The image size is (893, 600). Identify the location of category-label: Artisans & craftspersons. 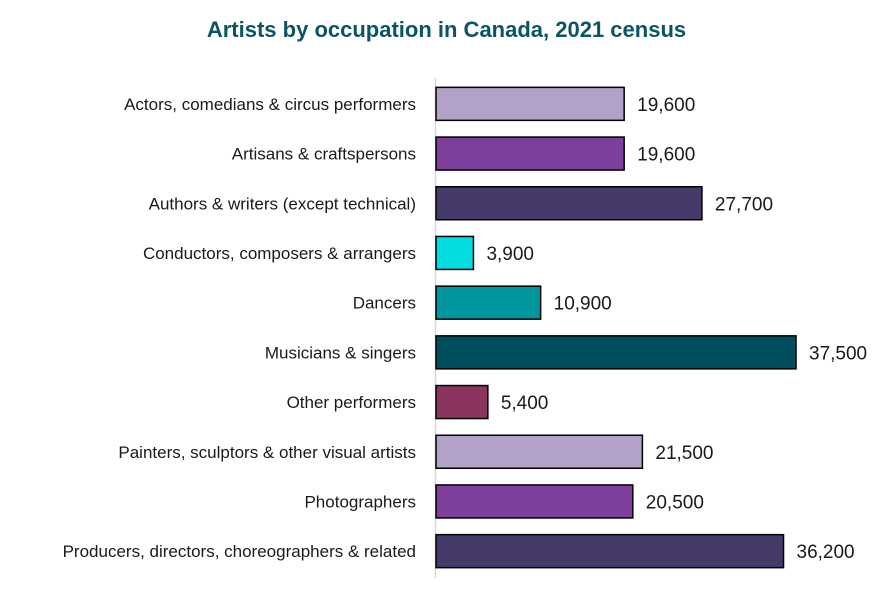
(324, 154).